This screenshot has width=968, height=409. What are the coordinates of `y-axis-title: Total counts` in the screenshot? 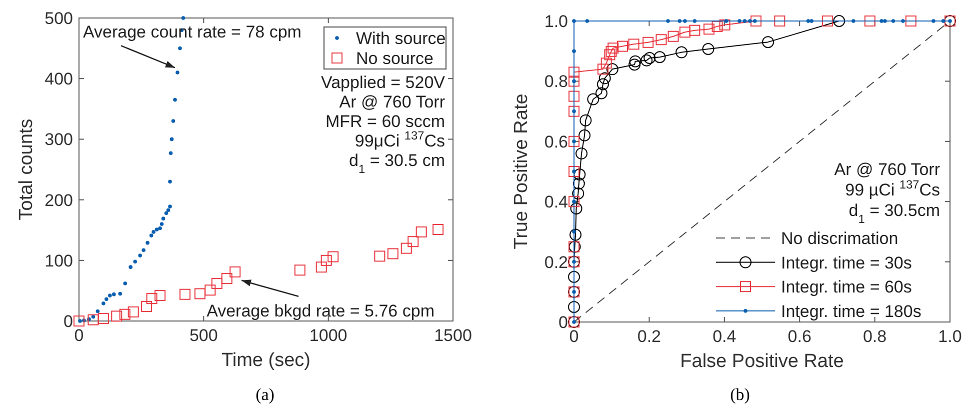 It's located at (26, 169).